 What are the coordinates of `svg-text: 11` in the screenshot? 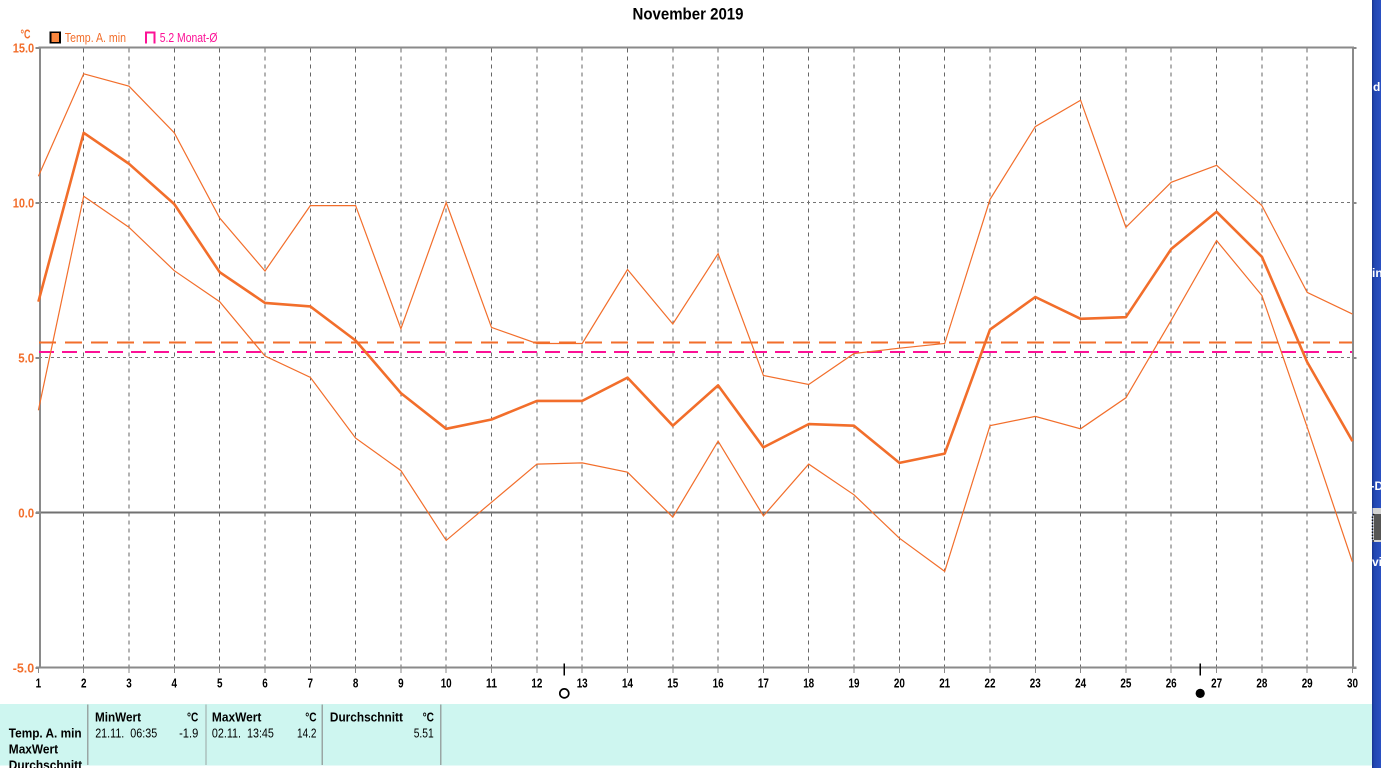 It's located at (491, 682).